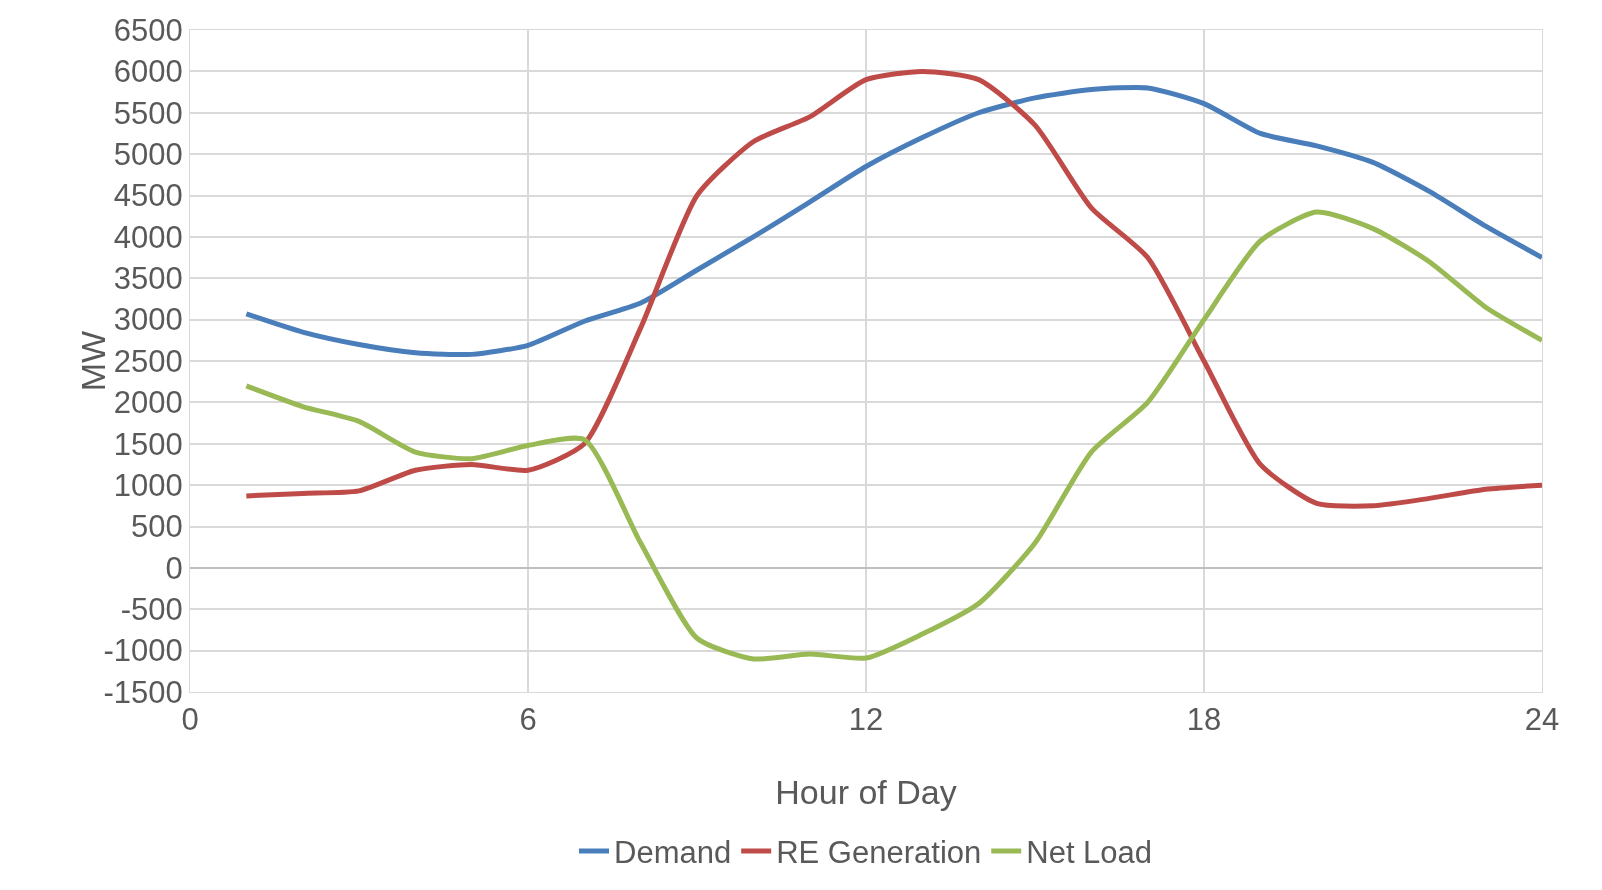 The image size is (1602, 890). Describe the element at coordinates (866, 720) in the screenshot. I see `x-tick-label: 12` at that location.